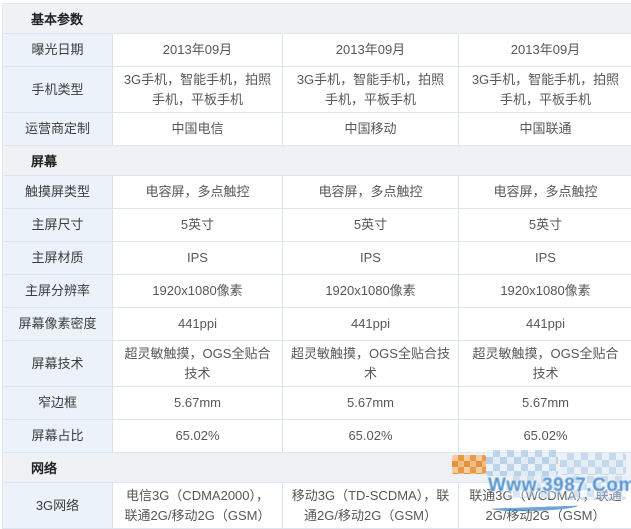 Image resolution: width=631 pixels, height=529 pixels. I want to click on section-title: 屏幕, so click(44, 161).